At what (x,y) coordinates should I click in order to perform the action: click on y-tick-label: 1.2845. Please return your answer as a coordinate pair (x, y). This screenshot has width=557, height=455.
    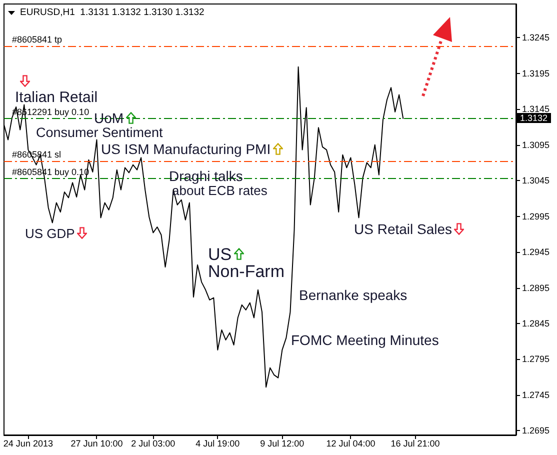
    Looking at the image, I should click on (536, 323).